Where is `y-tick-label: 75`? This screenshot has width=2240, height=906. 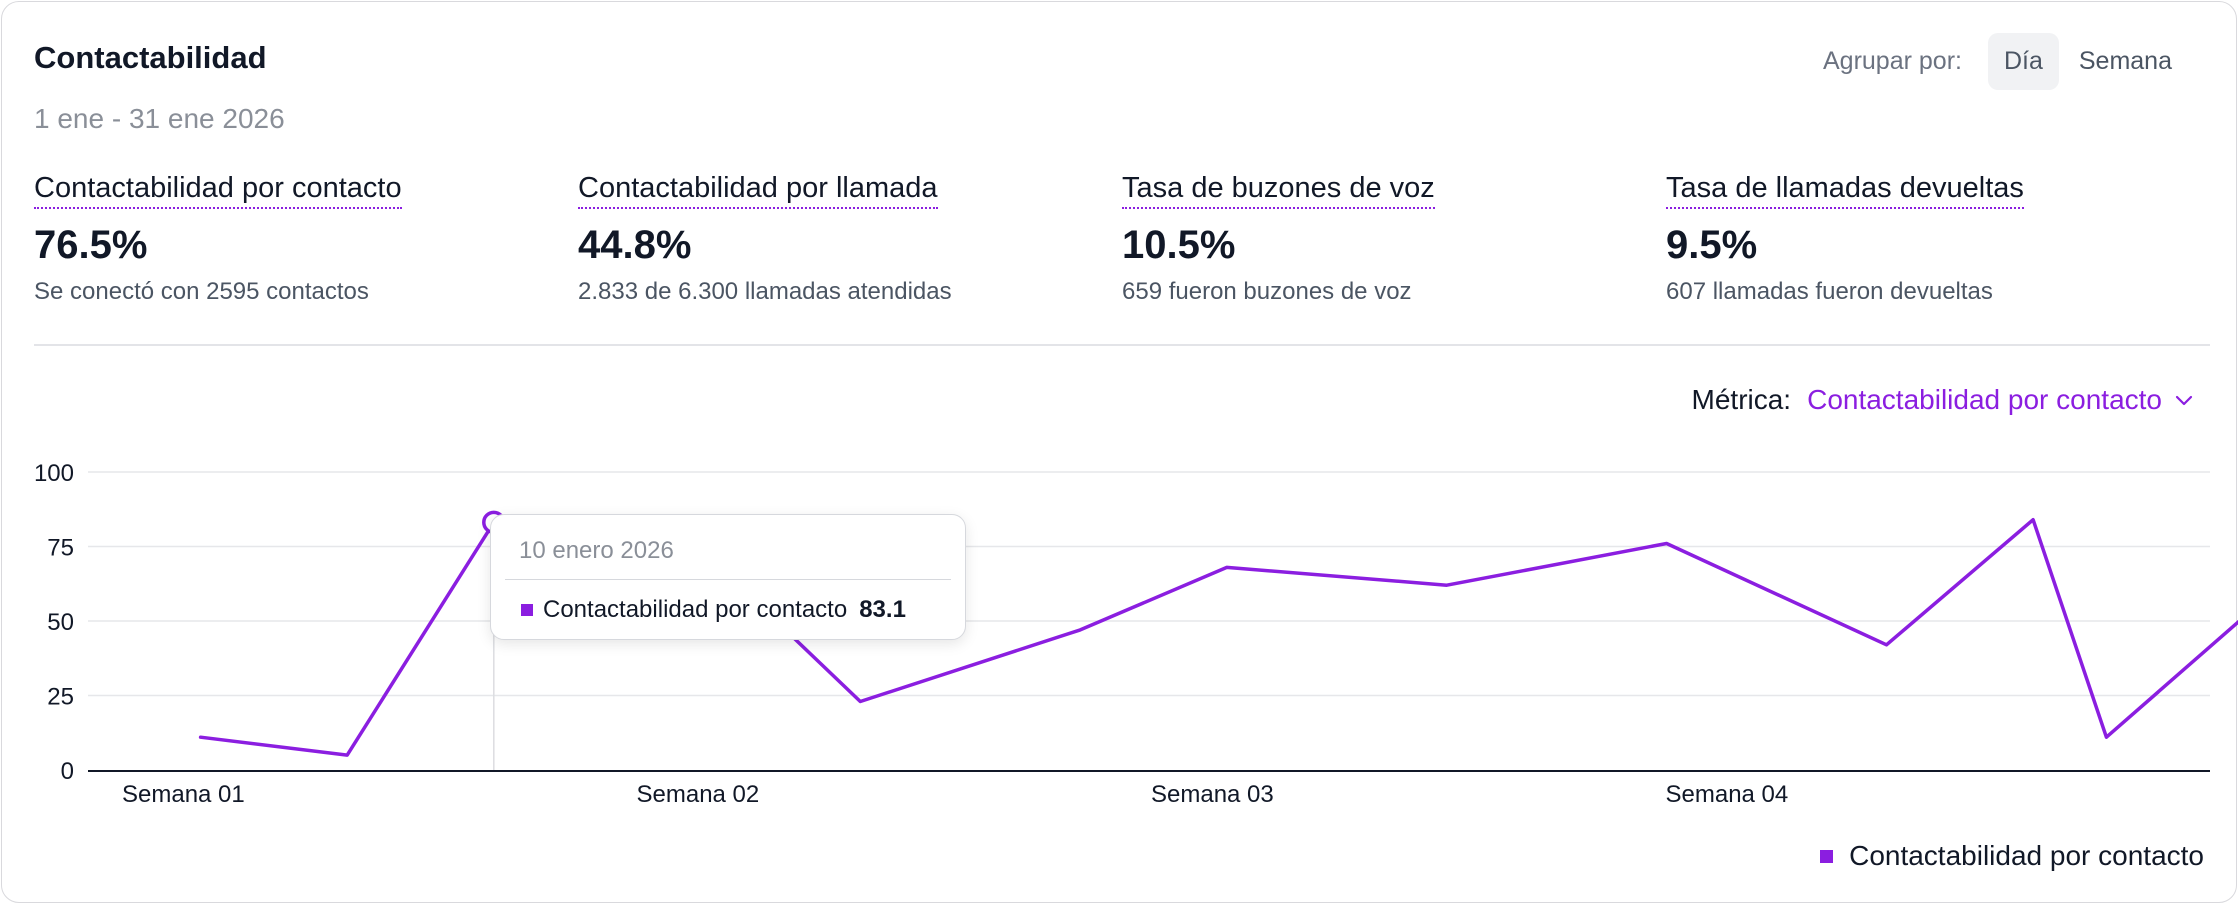 y-tick-label: 75 is located at coordinates (60, 548).